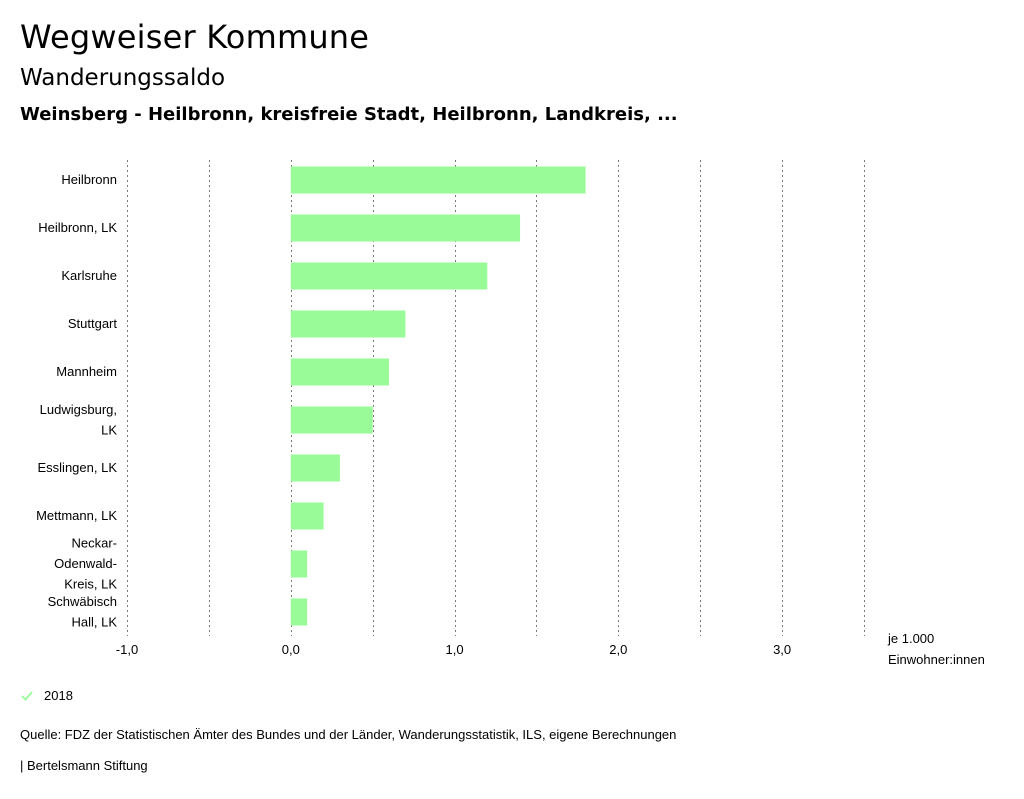 The height and width of the screenshot is (799, 1024). I want to click on credit-note: | Bertelsmann Stiftung, so click(84, 765).